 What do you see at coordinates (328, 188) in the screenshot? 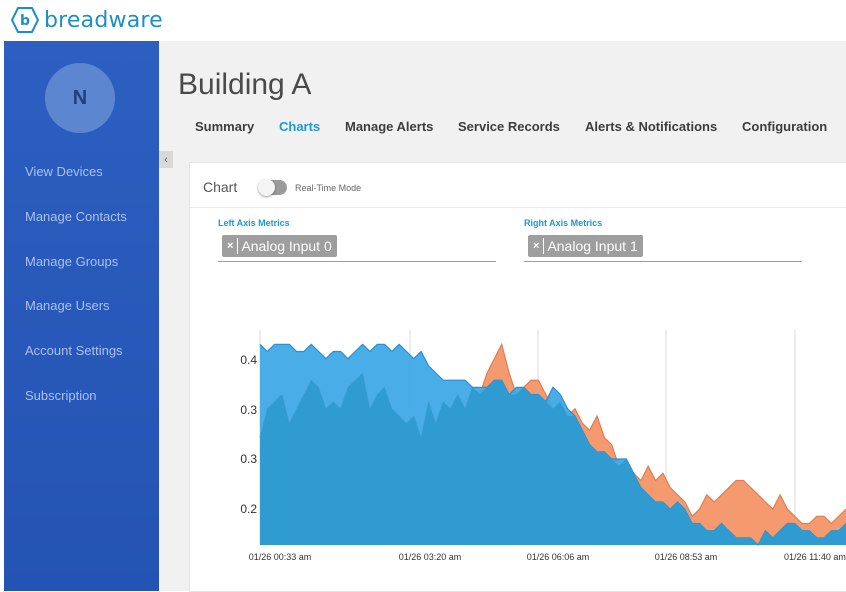
I see `realtime-label: Real-Time Mode` at bounding box center [328, 188].